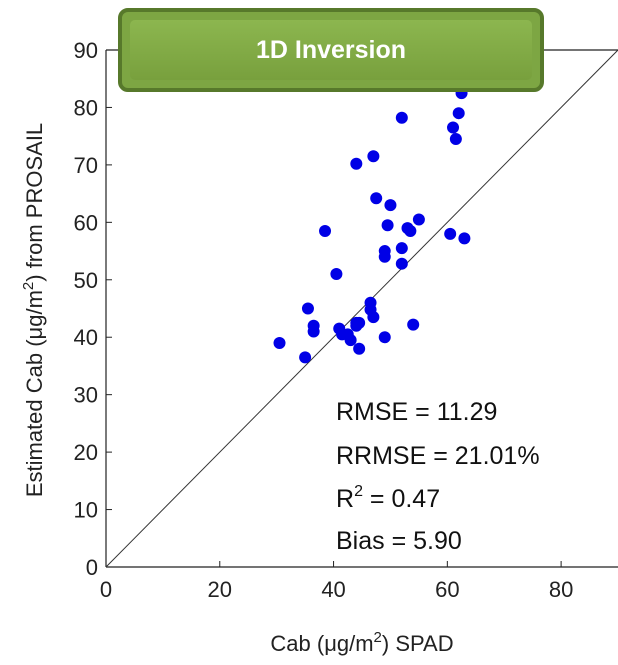 This screenshot has height=665, width=618. I want to click on y-tick-label: 70, so click(86, 165).